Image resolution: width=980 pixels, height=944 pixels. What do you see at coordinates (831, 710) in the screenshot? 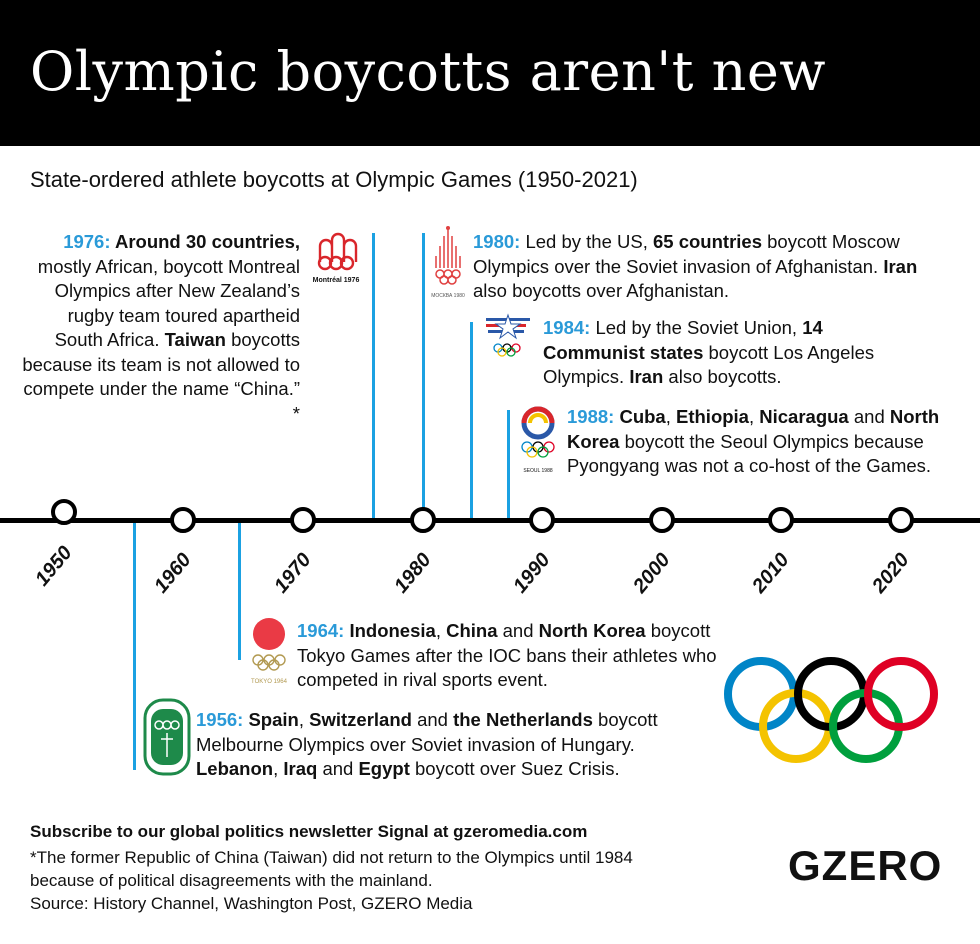
I see `olympic-rings-icon` at bounding box center [831, 710].